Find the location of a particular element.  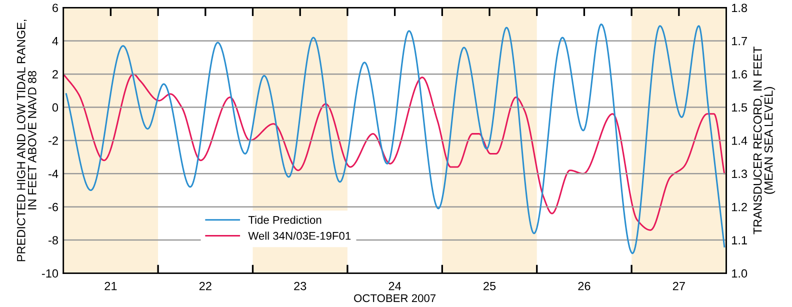

x-tick-label: 26 is located at coordinates (584, 286).